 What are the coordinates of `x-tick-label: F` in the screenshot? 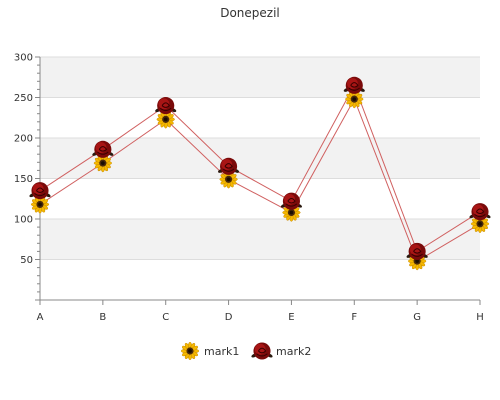 It's located at (354, 317).